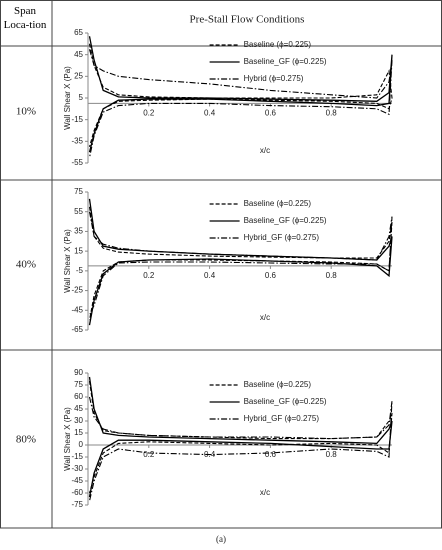 The height and width of the screenshot is (550, 442). Describe the element at coordinates (77, 492) in the screenshot. I see `y-tick-label: -60` at that location.